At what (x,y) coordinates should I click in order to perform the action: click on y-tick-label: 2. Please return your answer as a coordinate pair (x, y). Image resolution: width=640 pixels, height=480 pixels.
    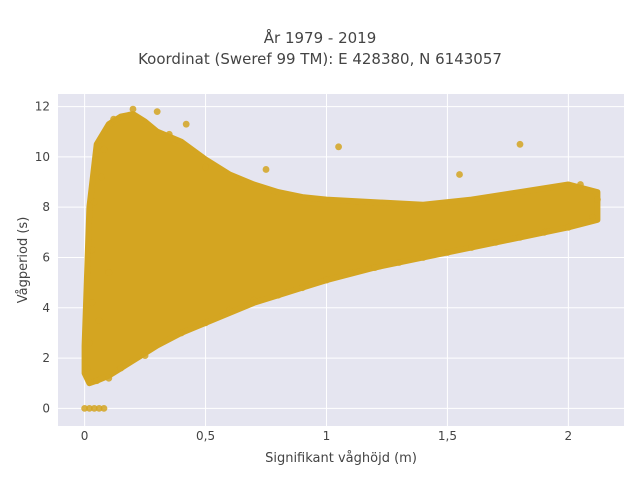
    Looking at the image, I should click on (46, 358).